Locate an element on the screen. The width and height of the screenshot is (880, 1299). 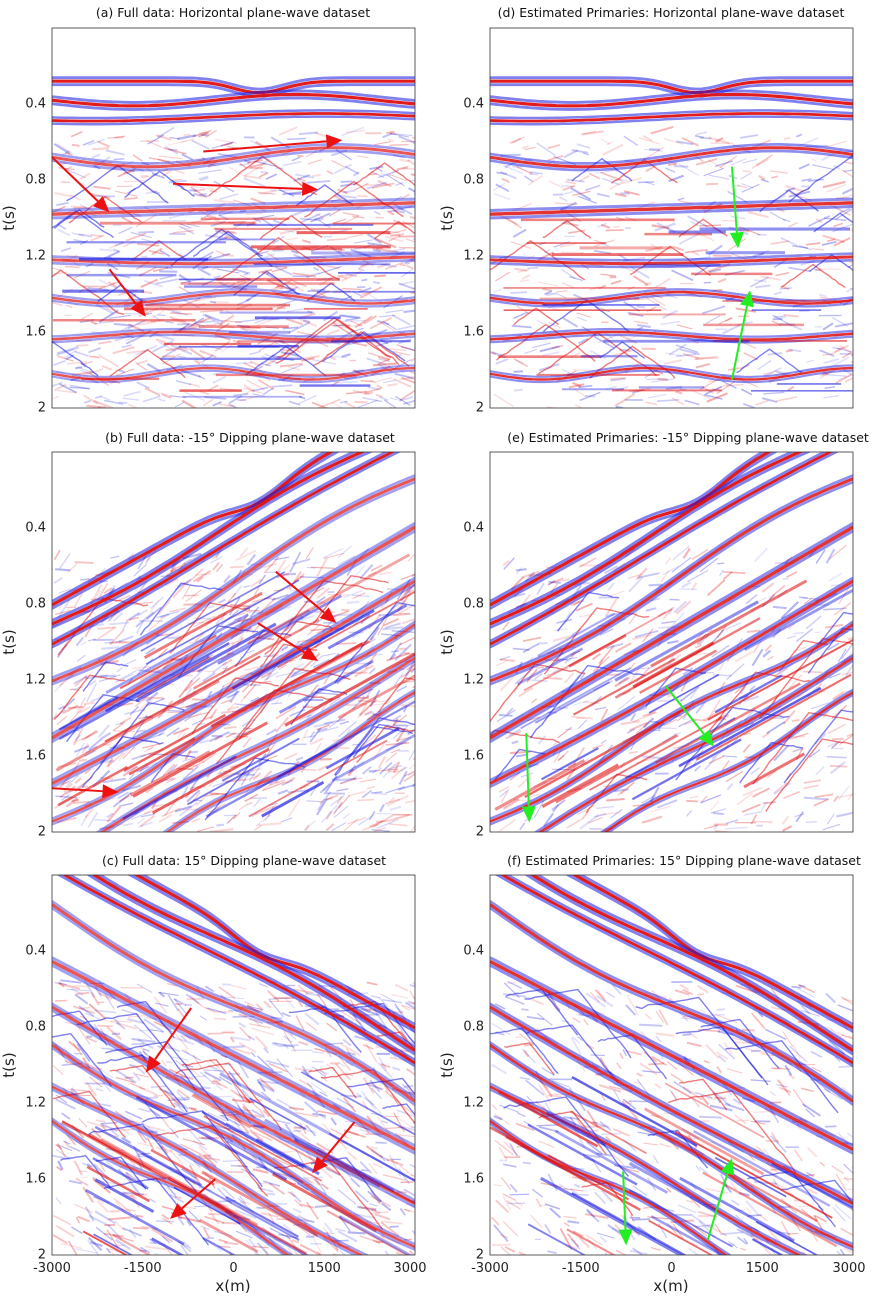
panel-d-frame is located at coordinates (671, 218).